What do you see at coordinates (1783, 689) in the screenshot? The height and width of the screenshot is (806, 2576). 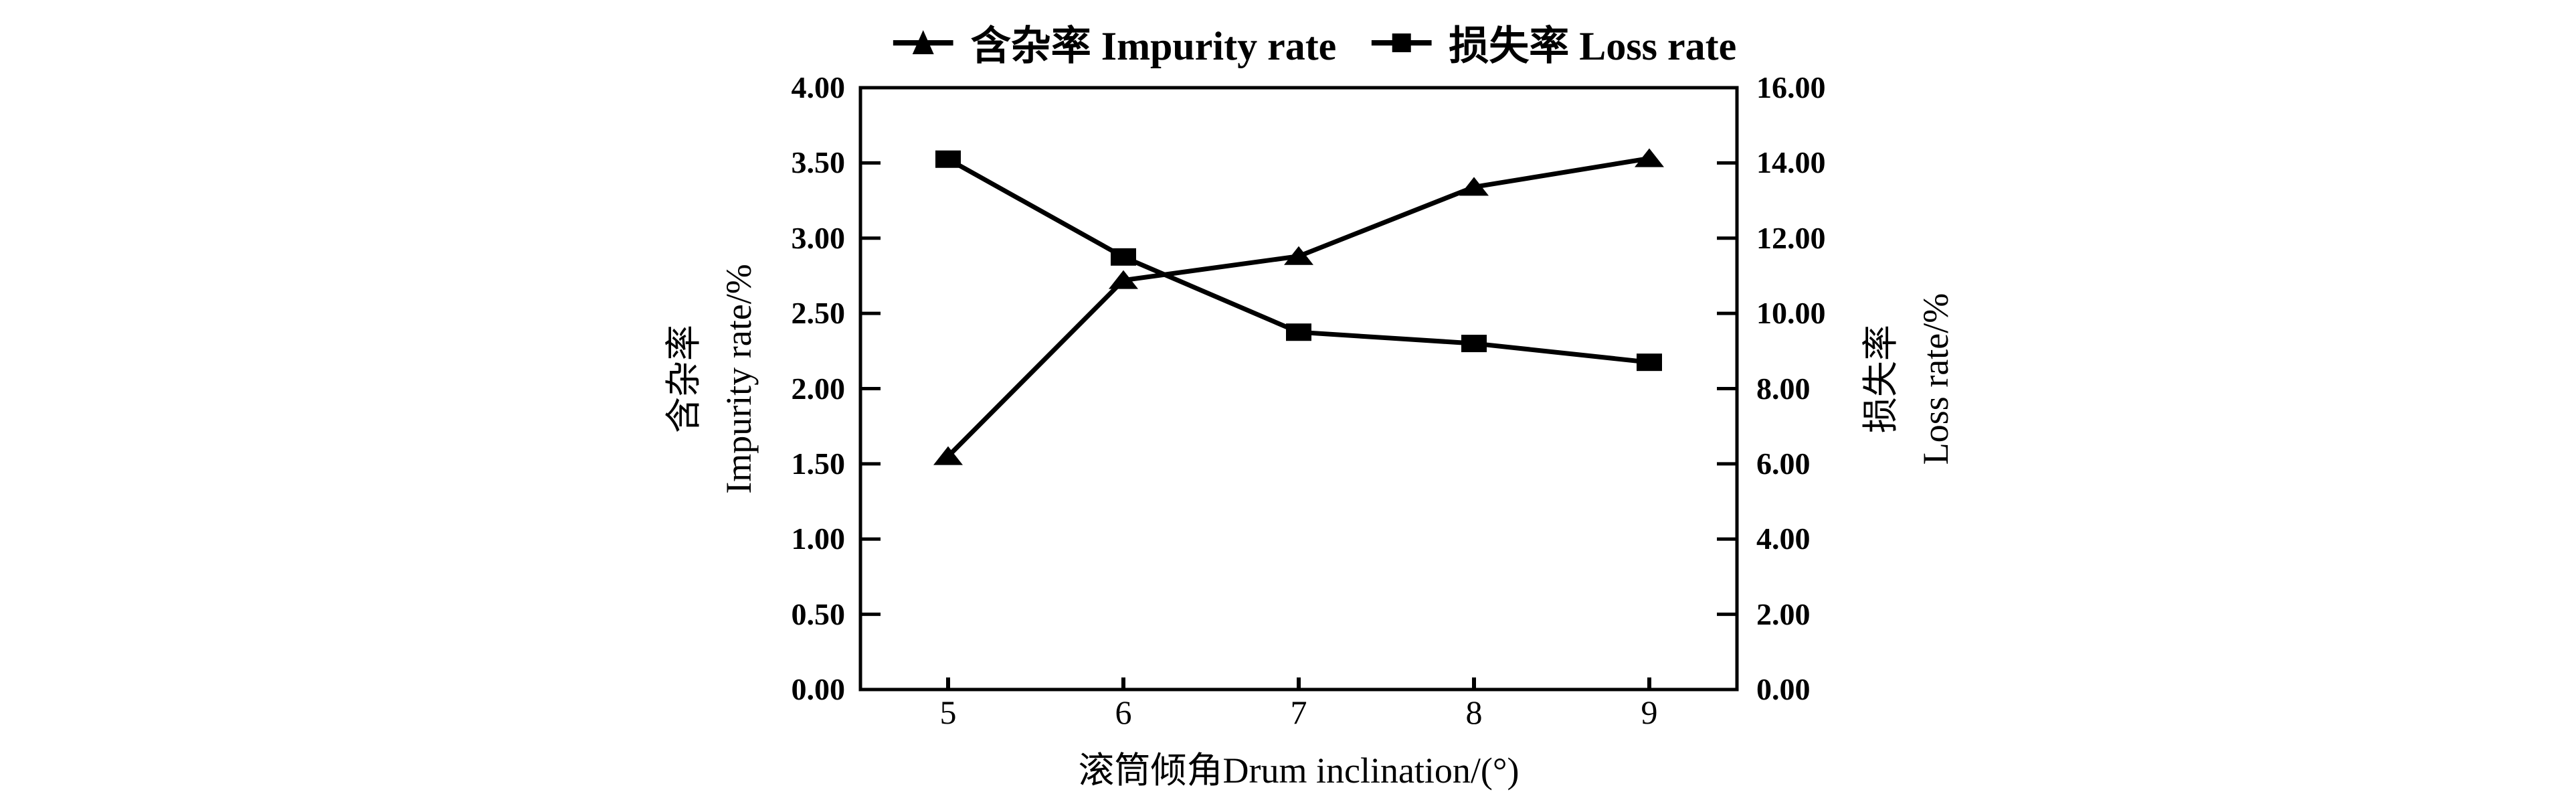 I see `right-axis-tick-label: 0.00` at bounding box center [1783, 689].